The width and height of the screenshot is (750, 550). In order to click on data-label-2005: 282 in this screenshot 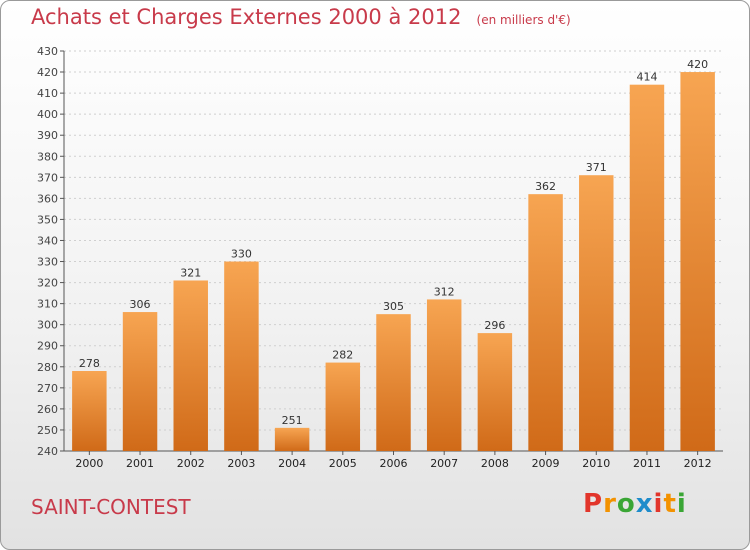, I will do `click(342, 355)`.